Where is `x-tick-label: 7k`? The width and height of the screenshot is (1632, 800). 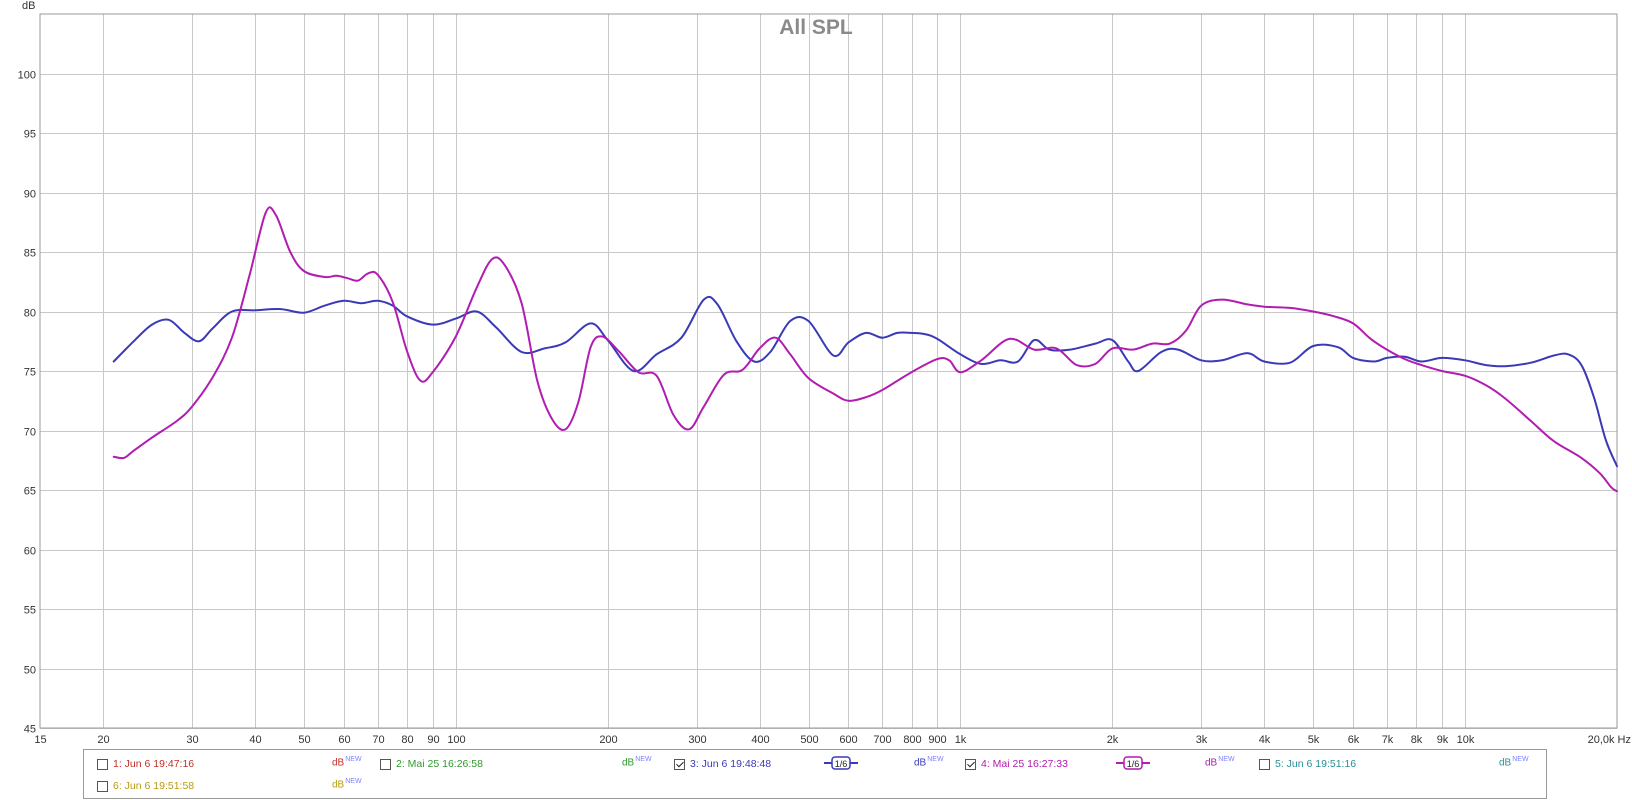 x-tick-label: 7k is located at coordinates (1388, 740).